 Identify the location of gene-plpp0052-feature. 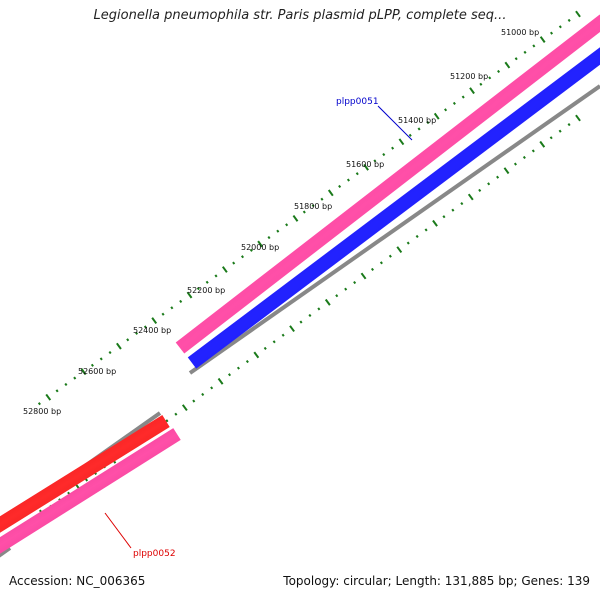
(85, 474).